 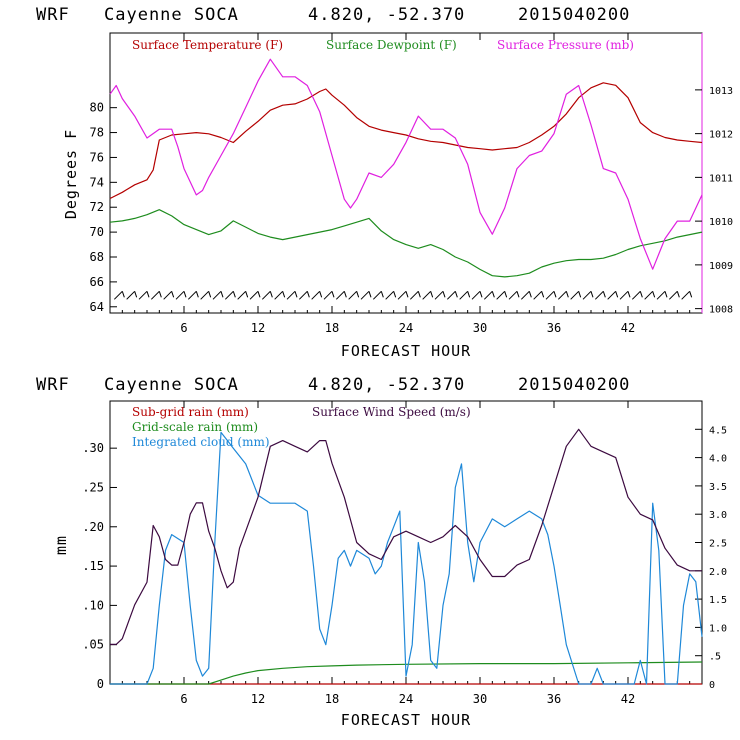 What do you see at coordinates (480, 328) in the screenshot?
I see `x-tick-label: 30` at bounding box center [480, 328].